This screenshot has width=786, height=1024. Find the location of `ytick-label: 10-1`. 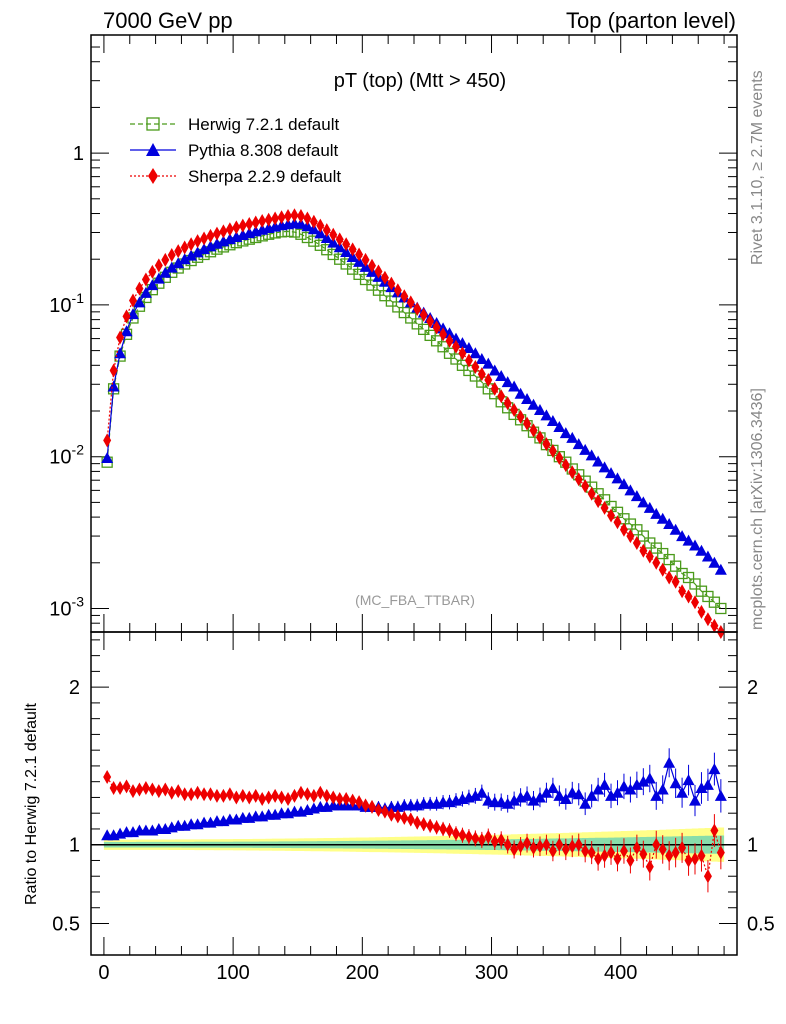

ytick-label: 10-1 is located at coordinates (66, 303).